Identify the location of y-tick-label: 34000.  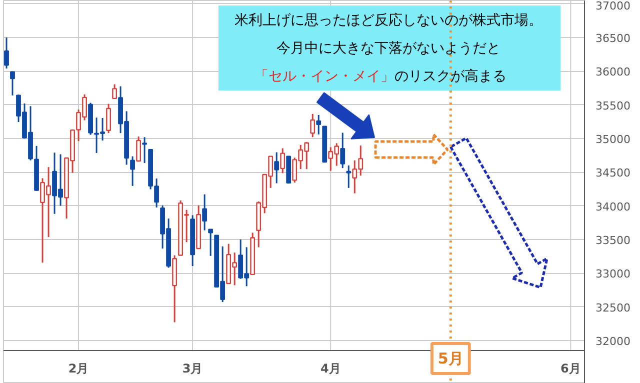
(613, 207).